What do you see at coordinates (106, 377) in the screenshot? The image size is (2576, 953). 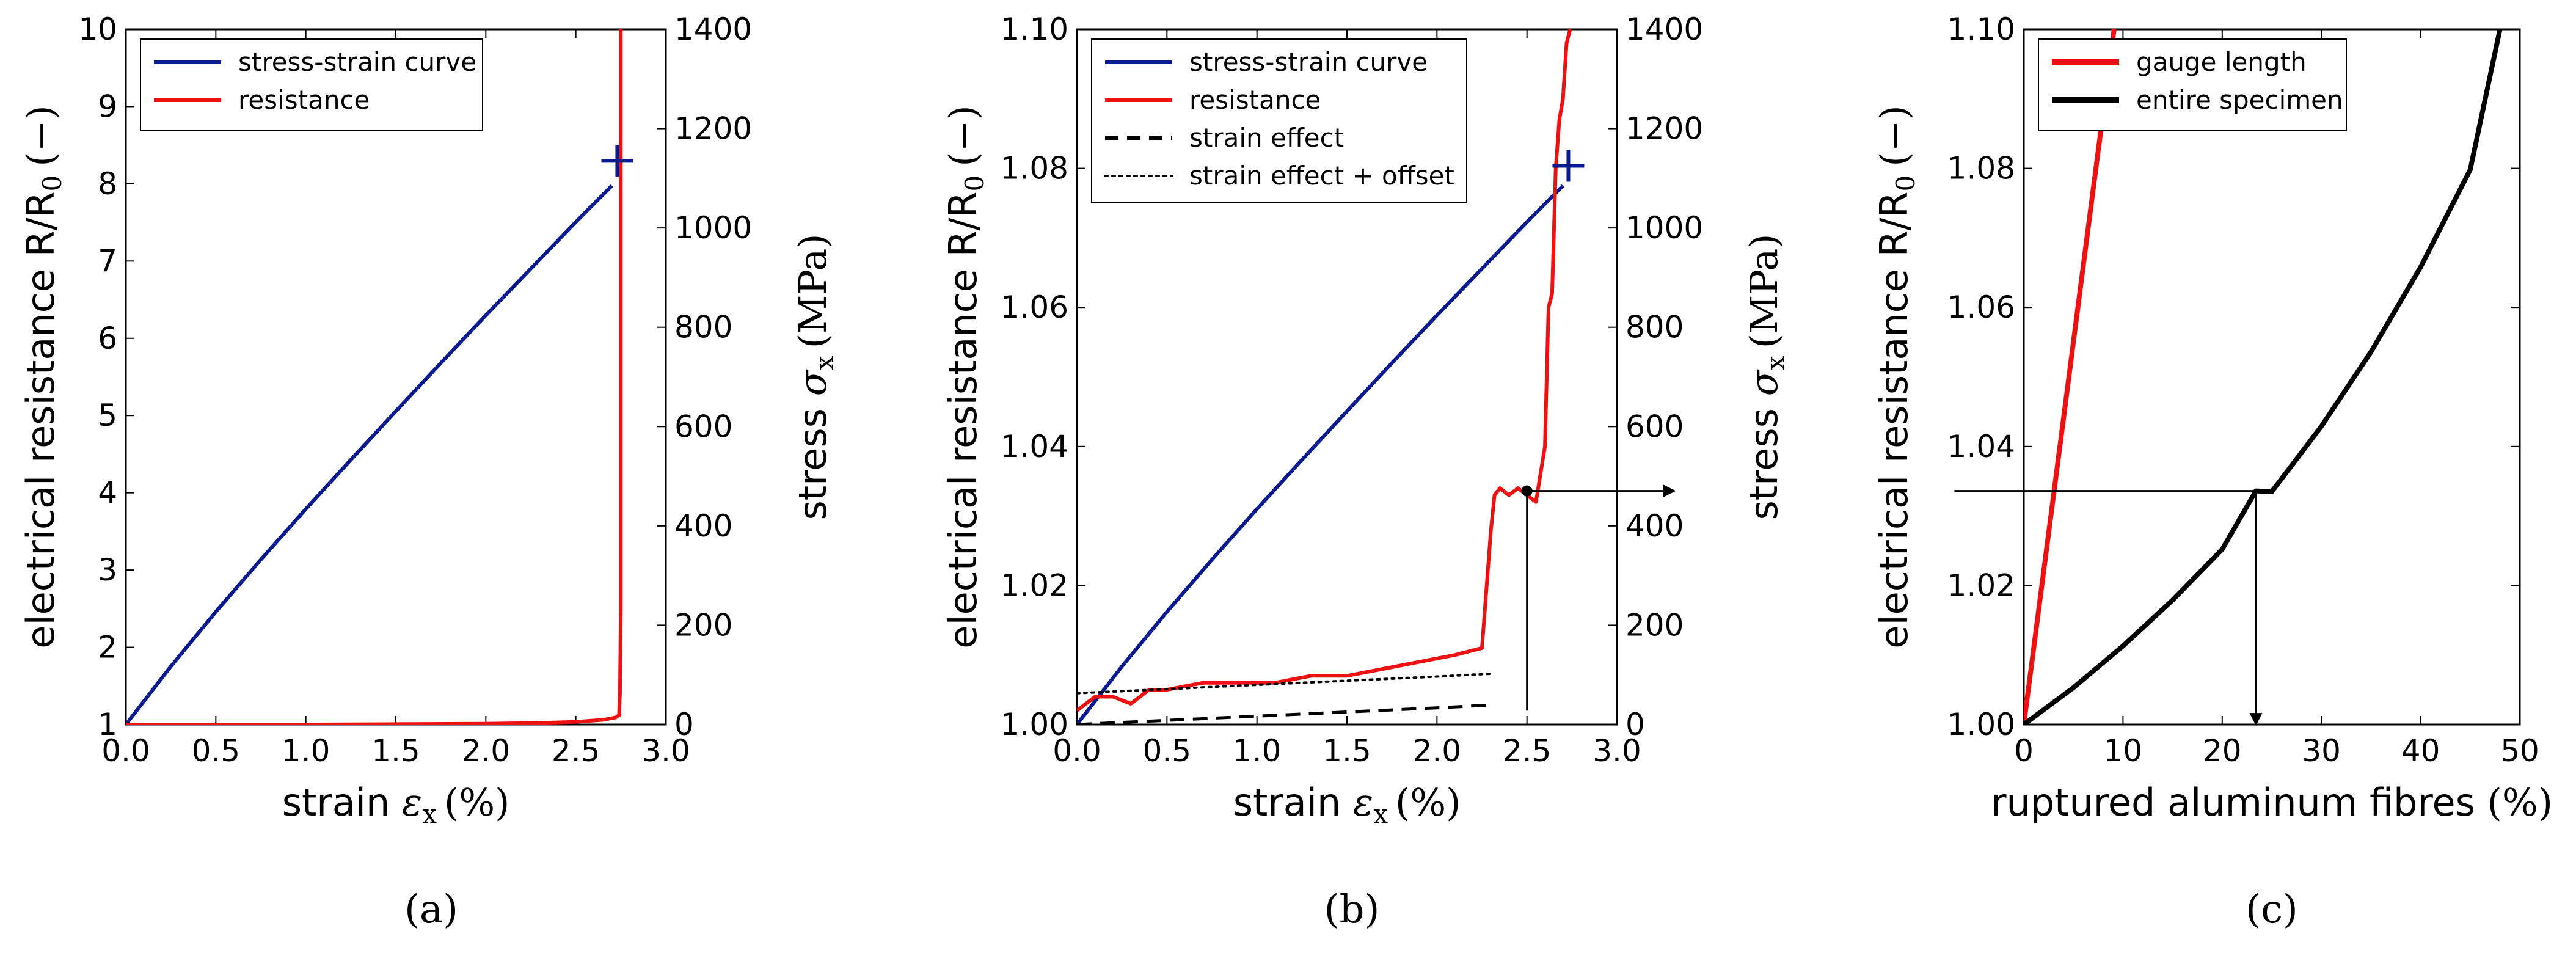 I see `y-ticks-a: 1 2 3 4 5 6 7 8 9 10` at bounding box center [106, 377].